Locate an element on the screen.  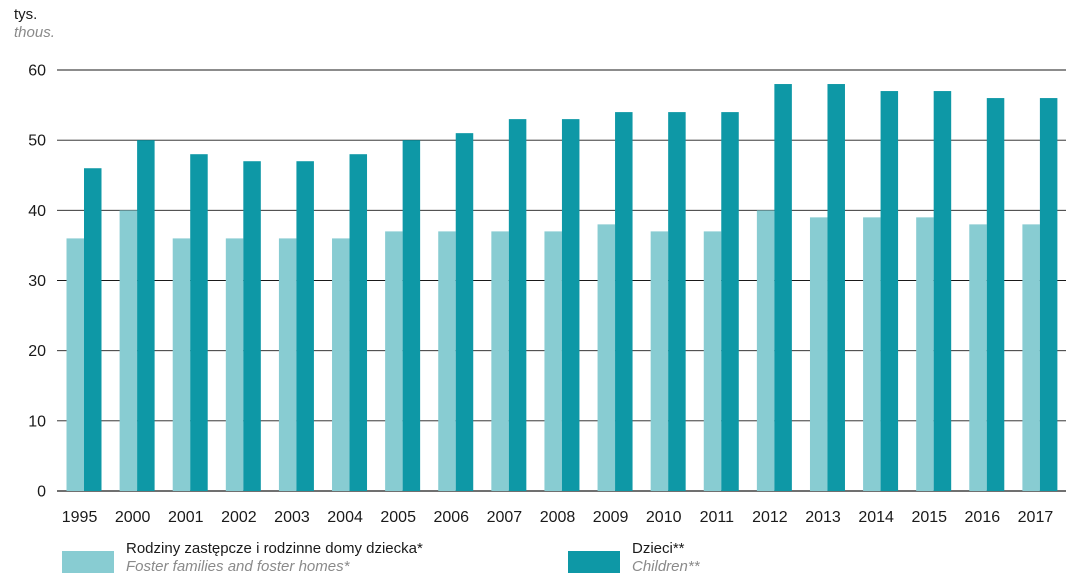
x-tick-label: 2008 is located at coordinates (558, 517).